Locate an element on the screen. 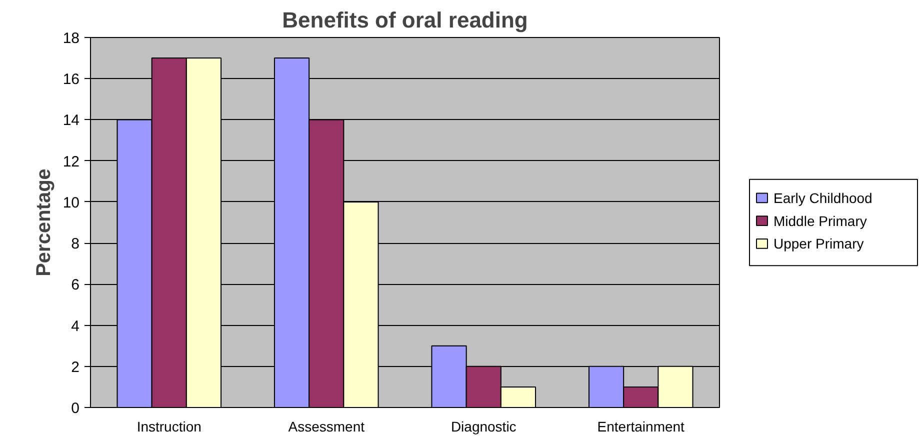 The width and height of the screenshot is (919, 437). y-tick-label: 12 is located at coordinates (71, 161).